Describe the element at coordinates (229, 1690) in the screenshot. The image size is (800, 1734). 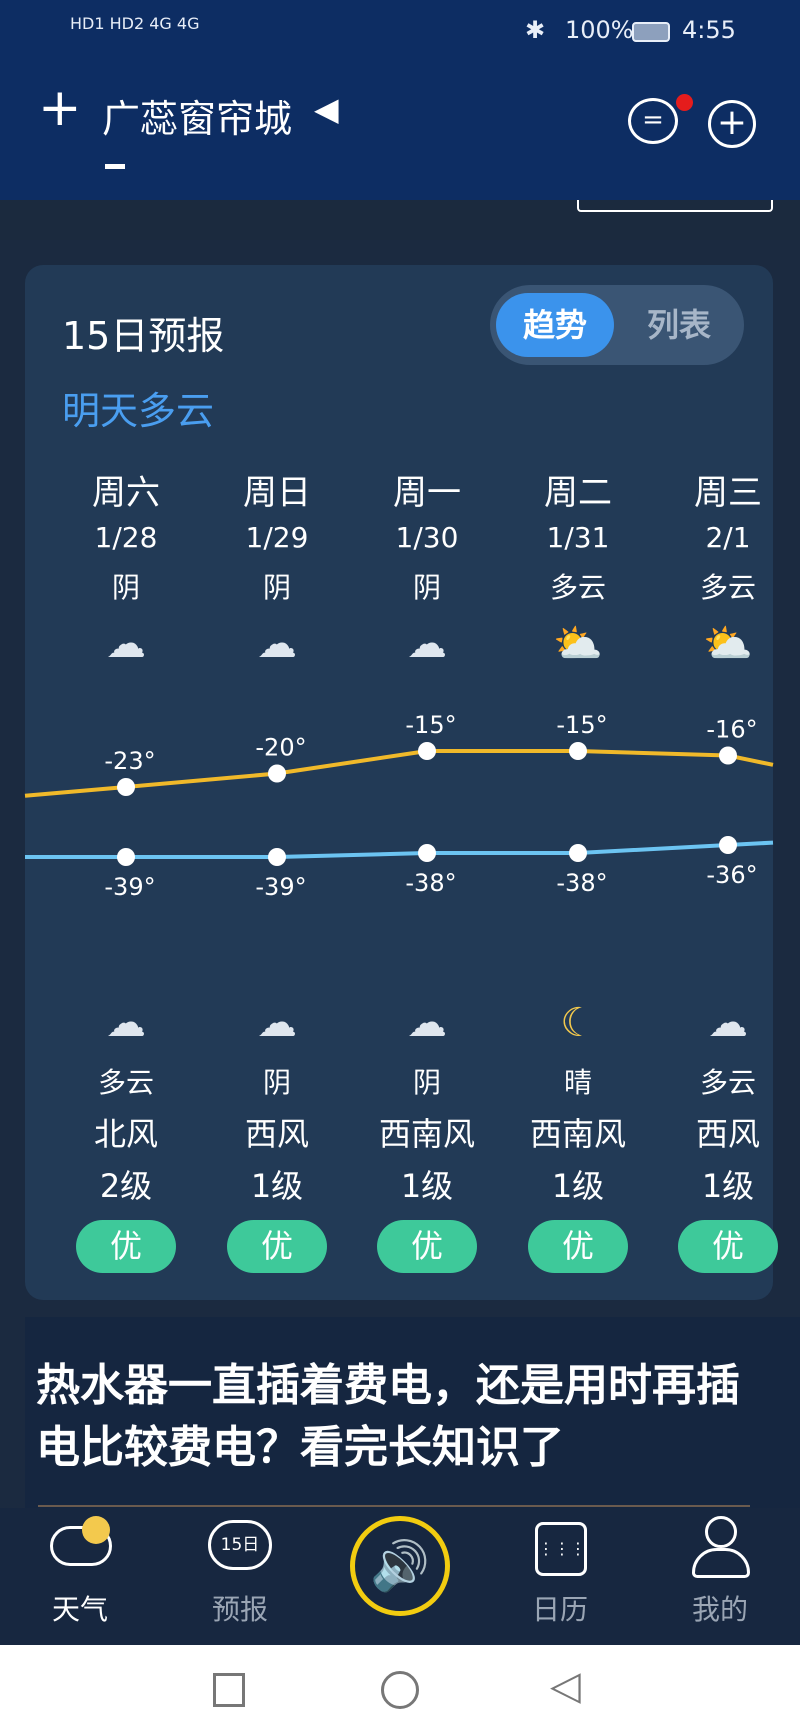
I see `recents-button` at that location.